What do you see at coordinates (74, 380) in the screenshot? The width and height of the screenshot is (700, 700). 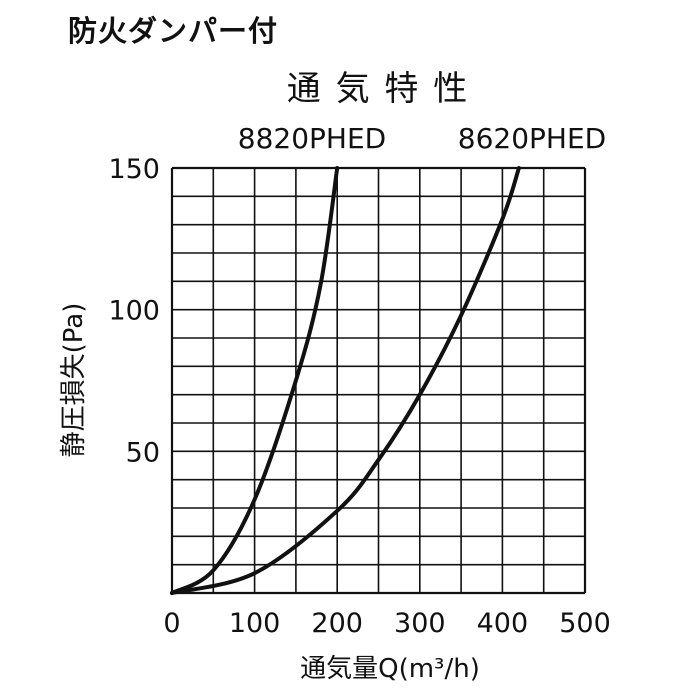 I see `y-axis-label: 静圧損失(Pa)` at bounding box center [74, 380].